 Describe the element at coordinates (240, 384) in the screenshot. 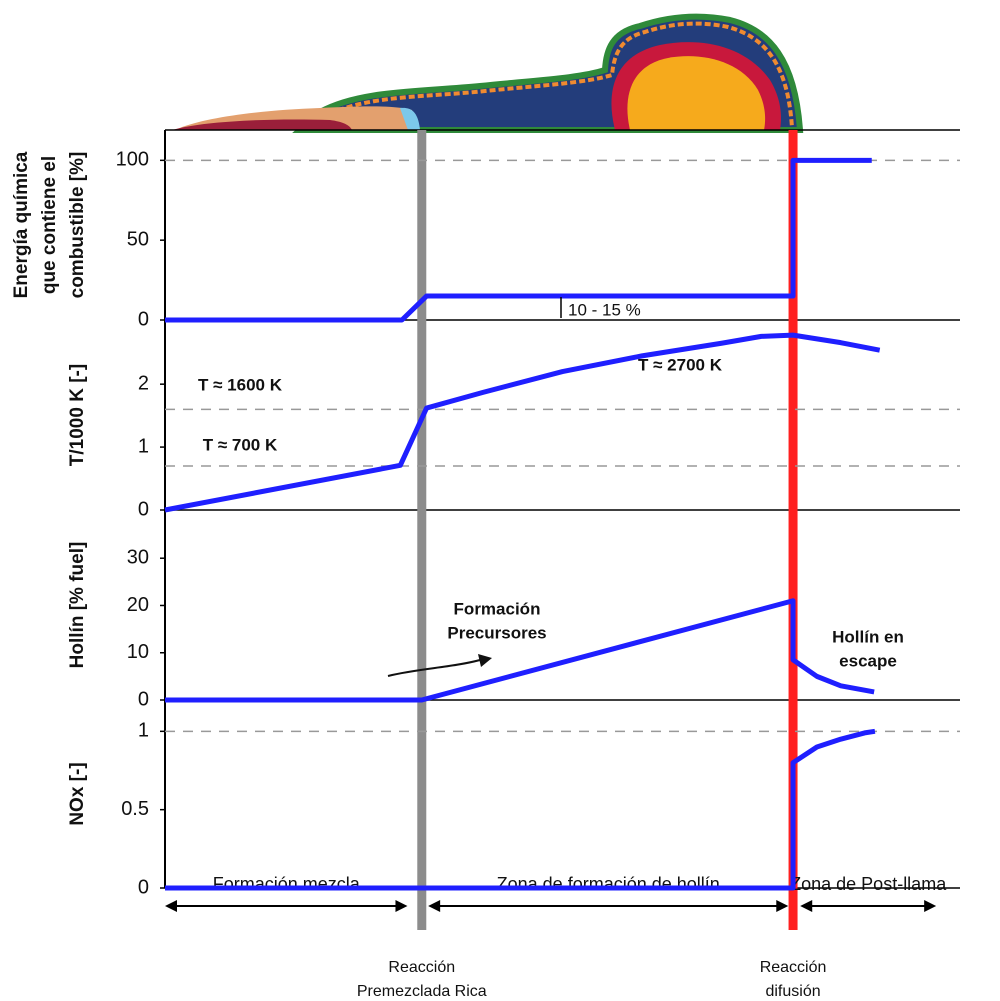

I see `annotation: T ≈ 1600 K` at that location.